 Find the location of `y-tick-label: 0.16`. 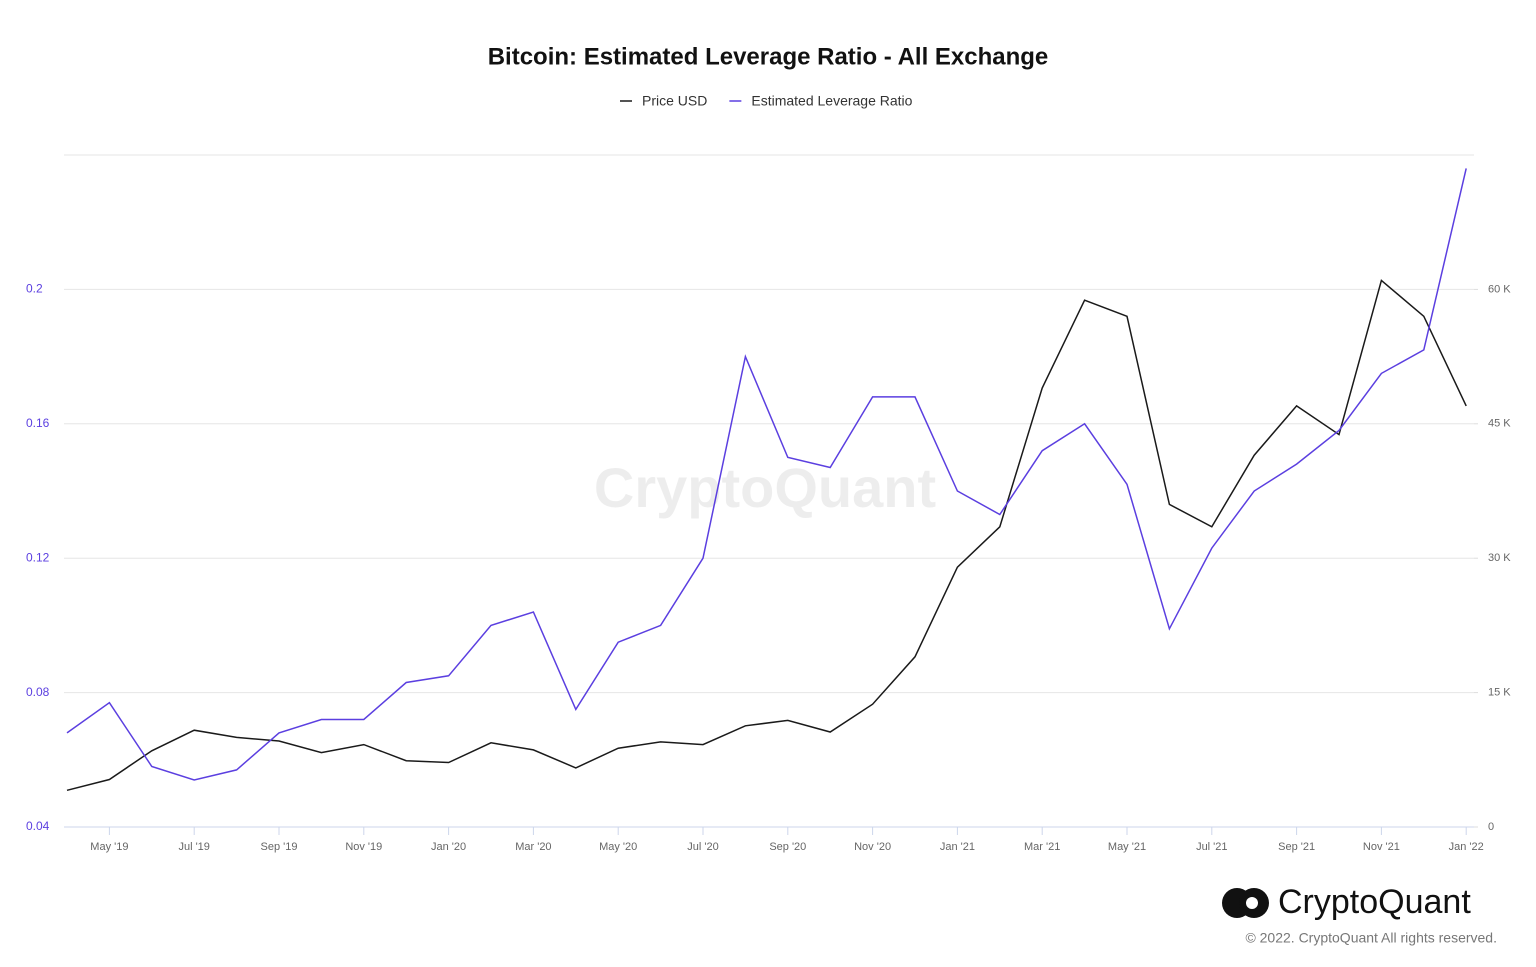

y-tick-label: 0.16 is located at coordinates (38, 423).